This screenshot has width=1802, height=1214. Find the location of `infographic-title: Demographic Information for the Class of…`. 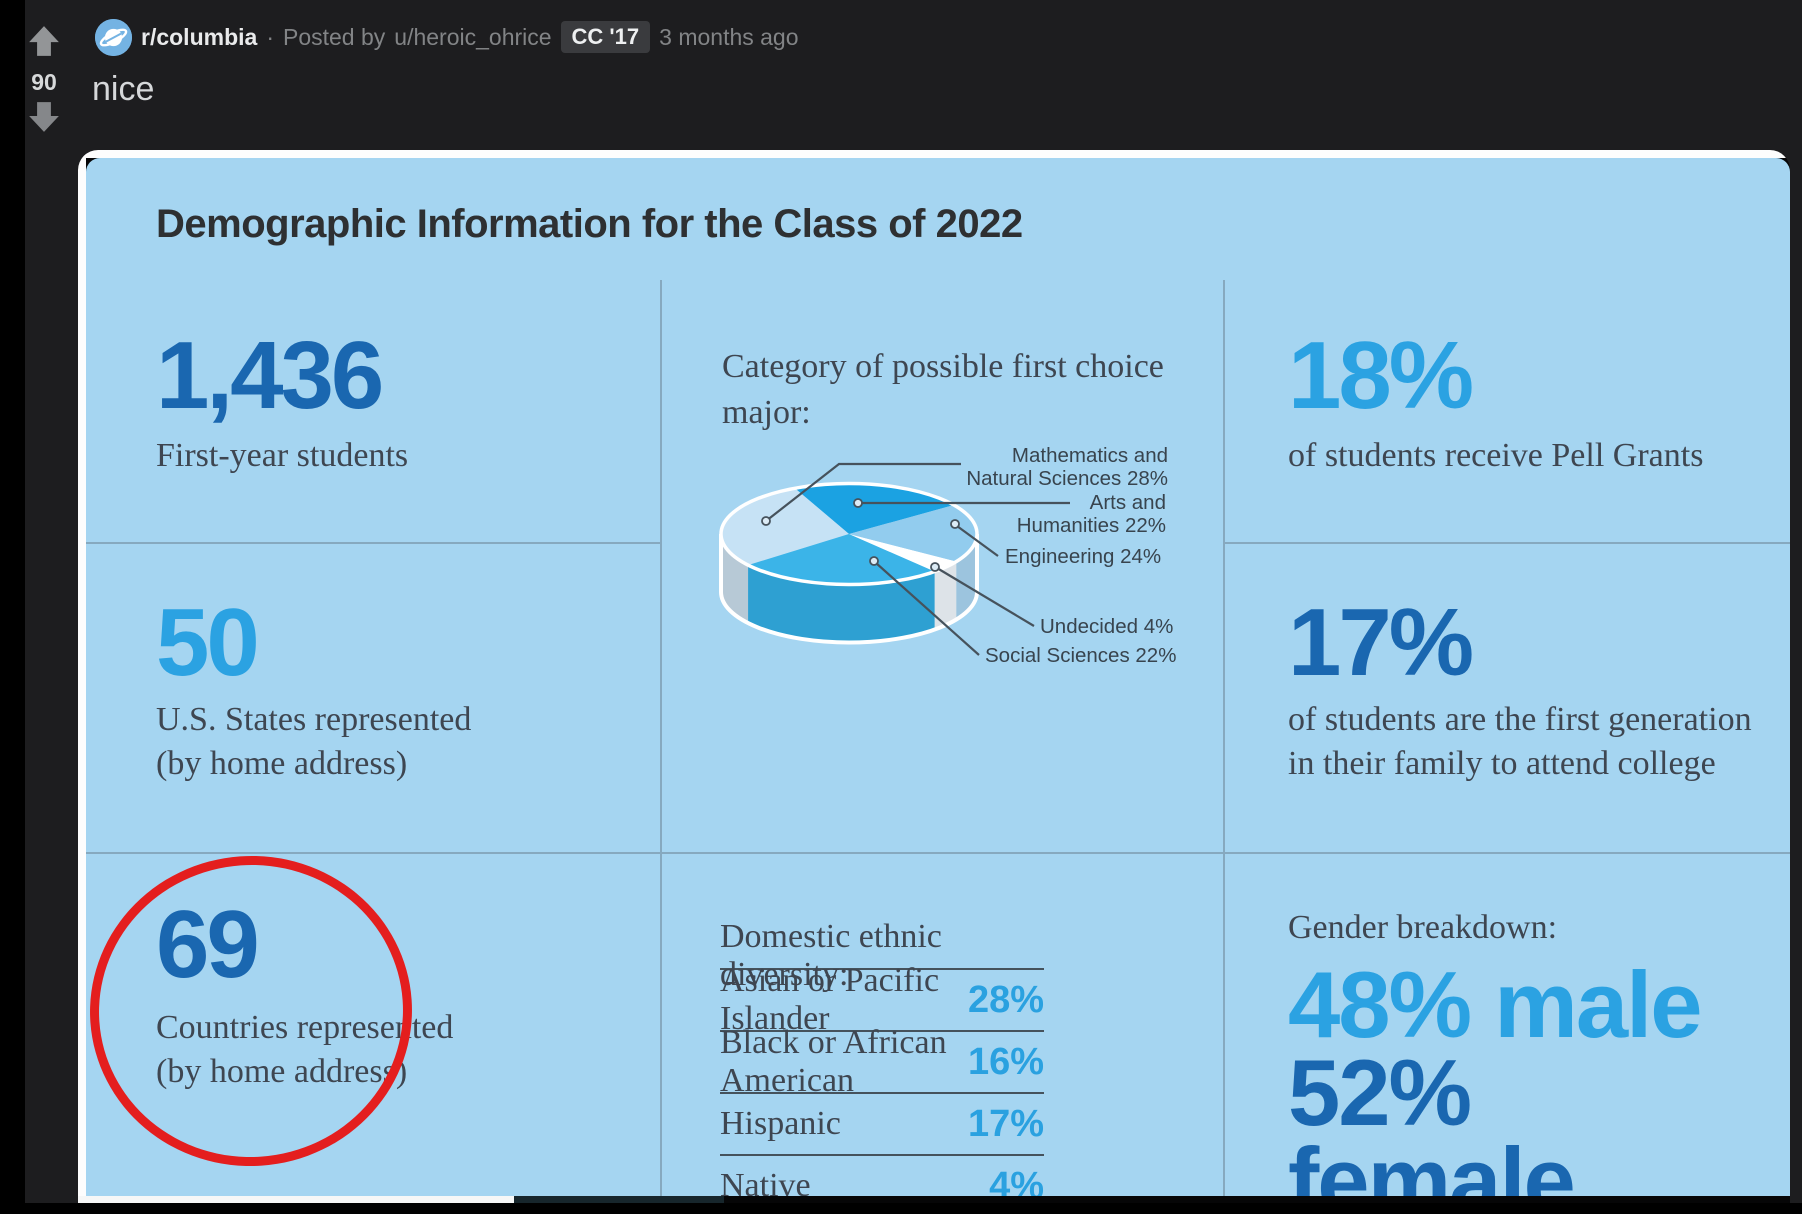

infographic-title: Demographic Information for the Class of… is located at coordinates (589, 224).